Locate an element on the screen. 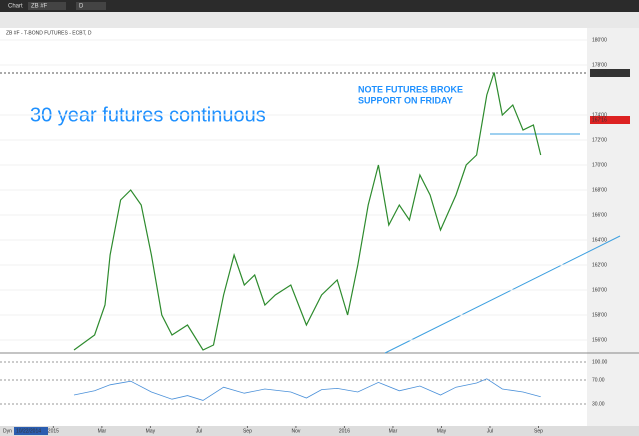  price-tag-text: 167'16 is located at coordinates (599, 120).